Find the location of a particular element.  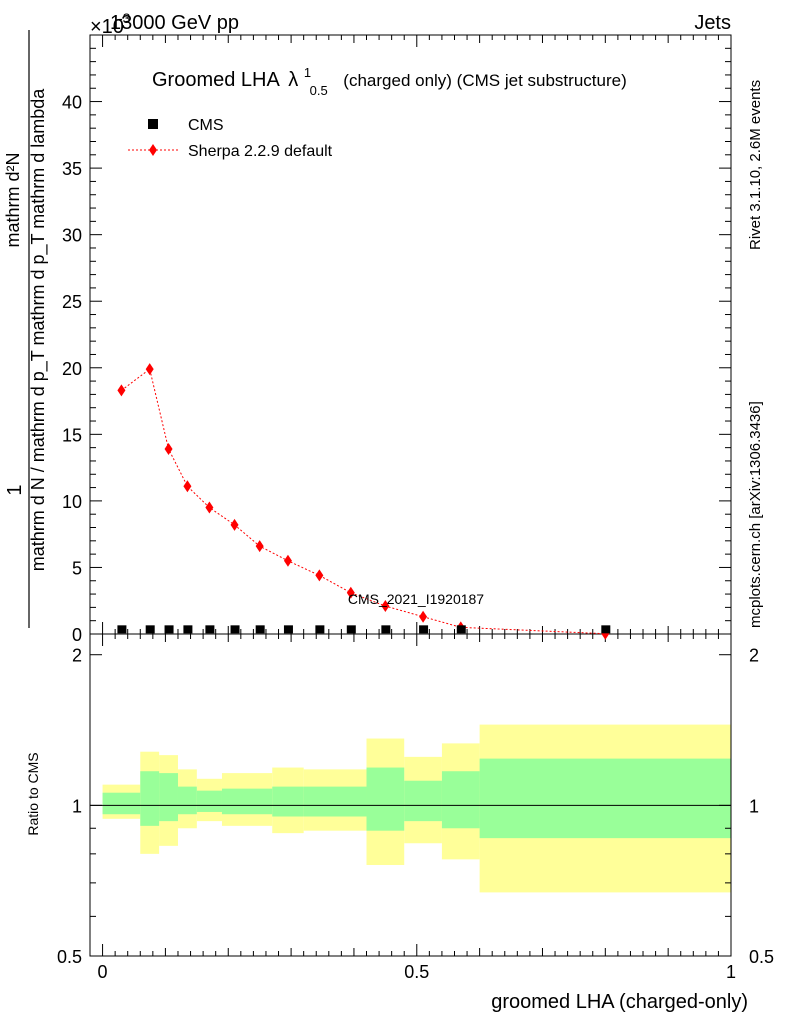

exponent-label: ×10 is located at coordinates (107, 27).